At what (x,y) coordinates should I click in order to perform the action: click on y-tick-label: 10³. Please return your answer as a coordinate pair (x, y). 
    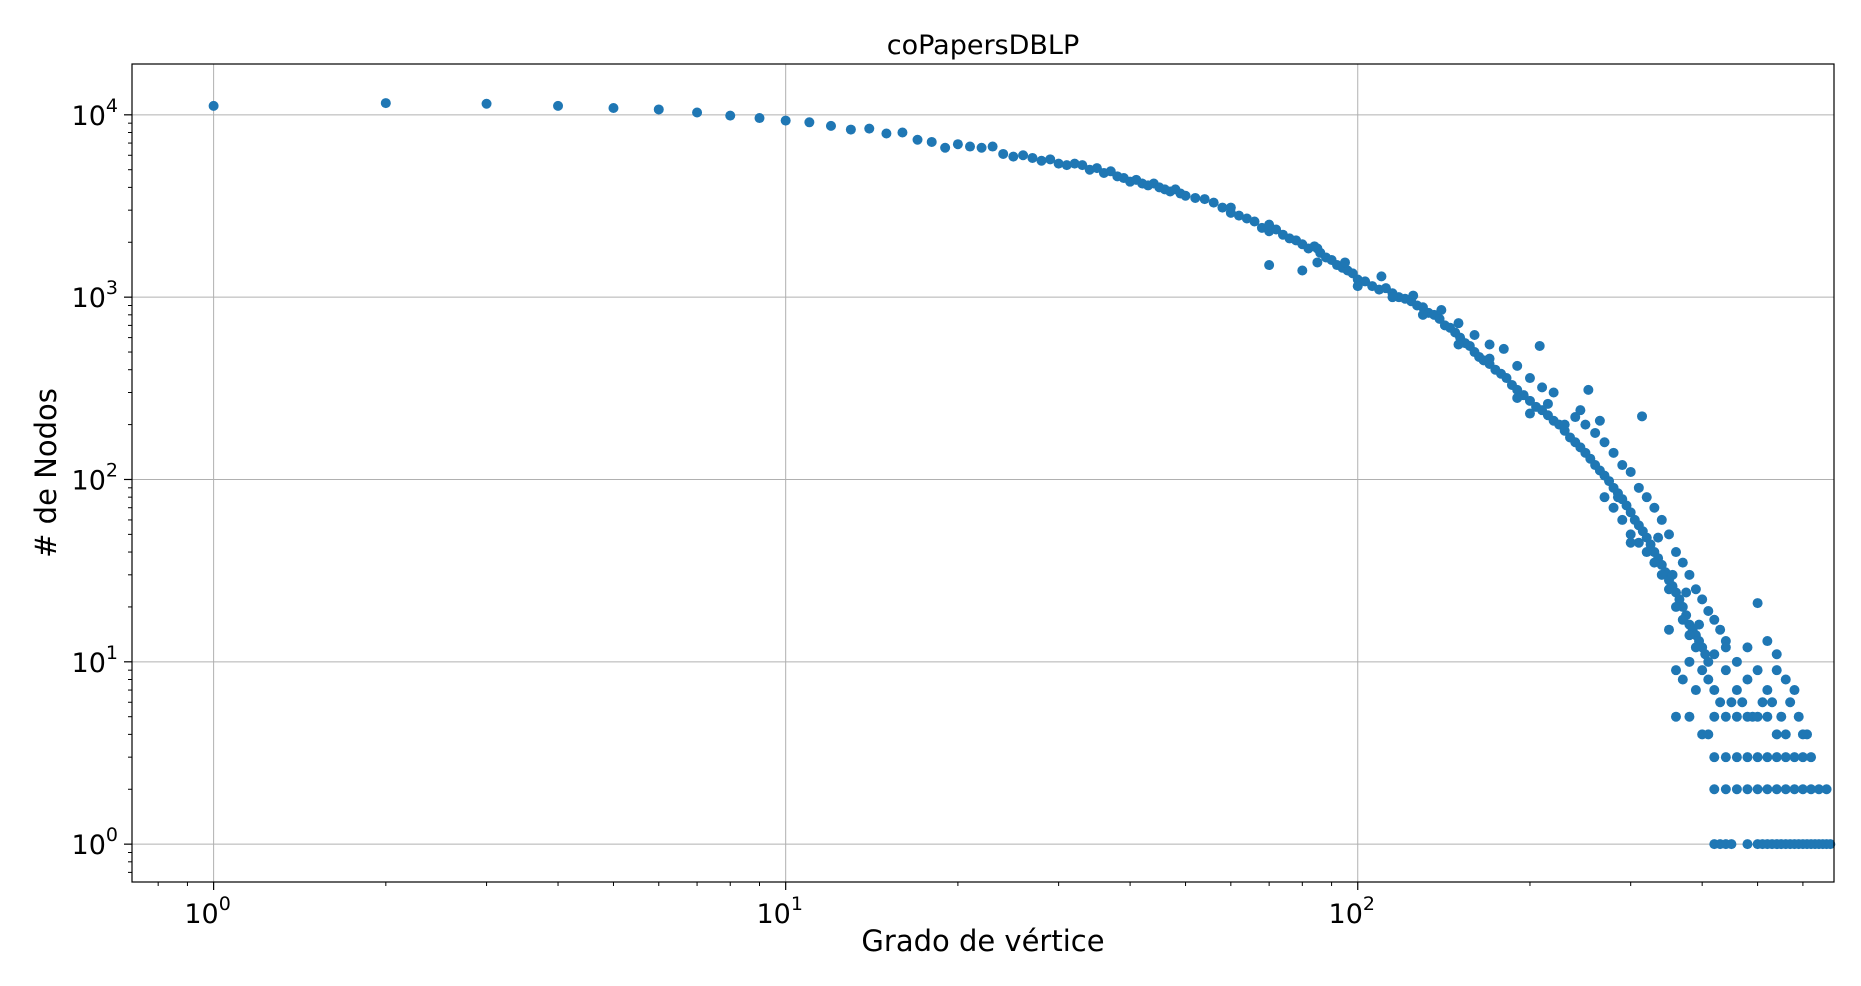
    Looking at the image, I should click on (95, 295).